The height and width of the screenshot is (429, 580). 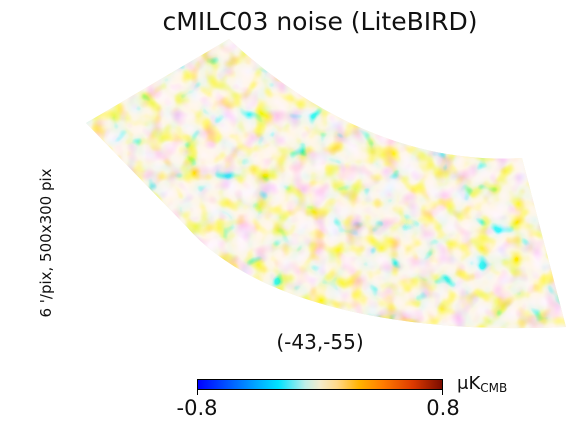 I want to click on unit-main: μK, so click(x=469, y=383).